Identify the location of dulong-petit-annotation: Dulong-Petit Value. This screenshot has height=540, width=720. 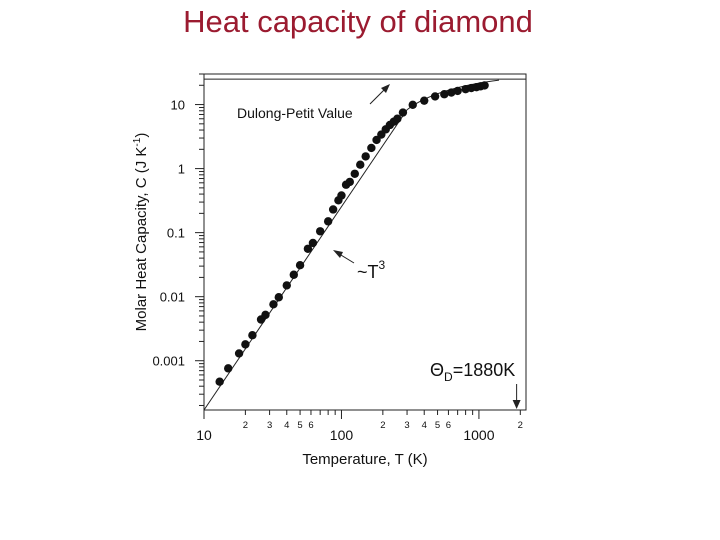
(295, 113).